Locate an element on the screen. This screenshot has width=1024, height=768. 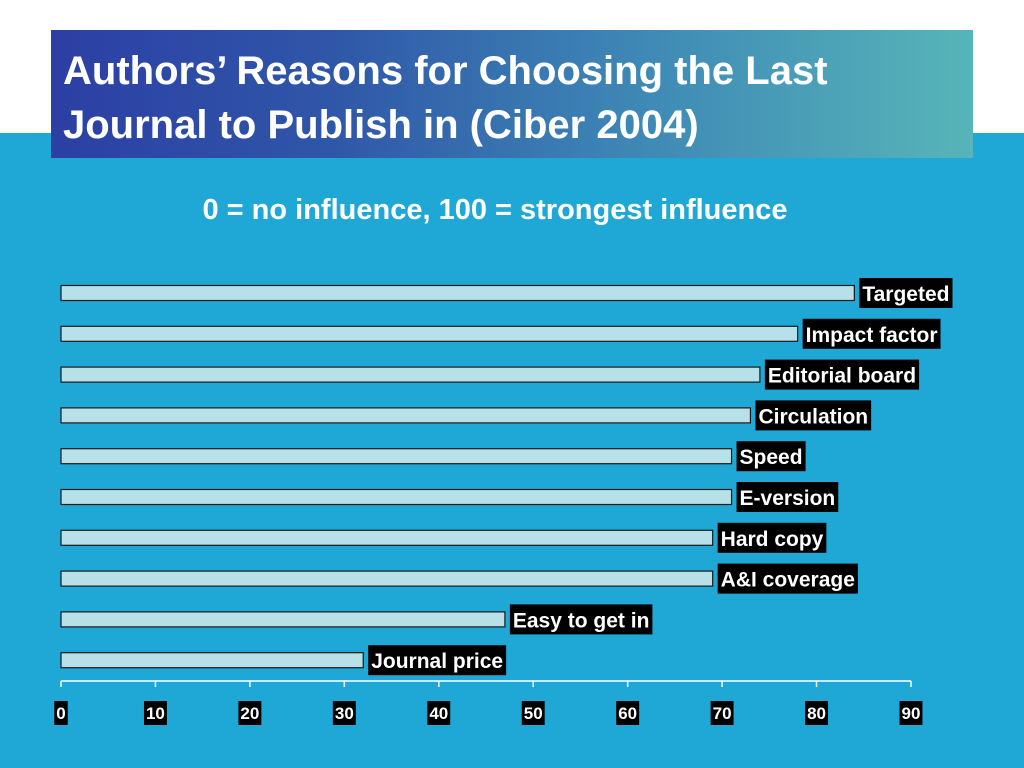
x-tick-label: 50 is located at coordinates (533, 713).